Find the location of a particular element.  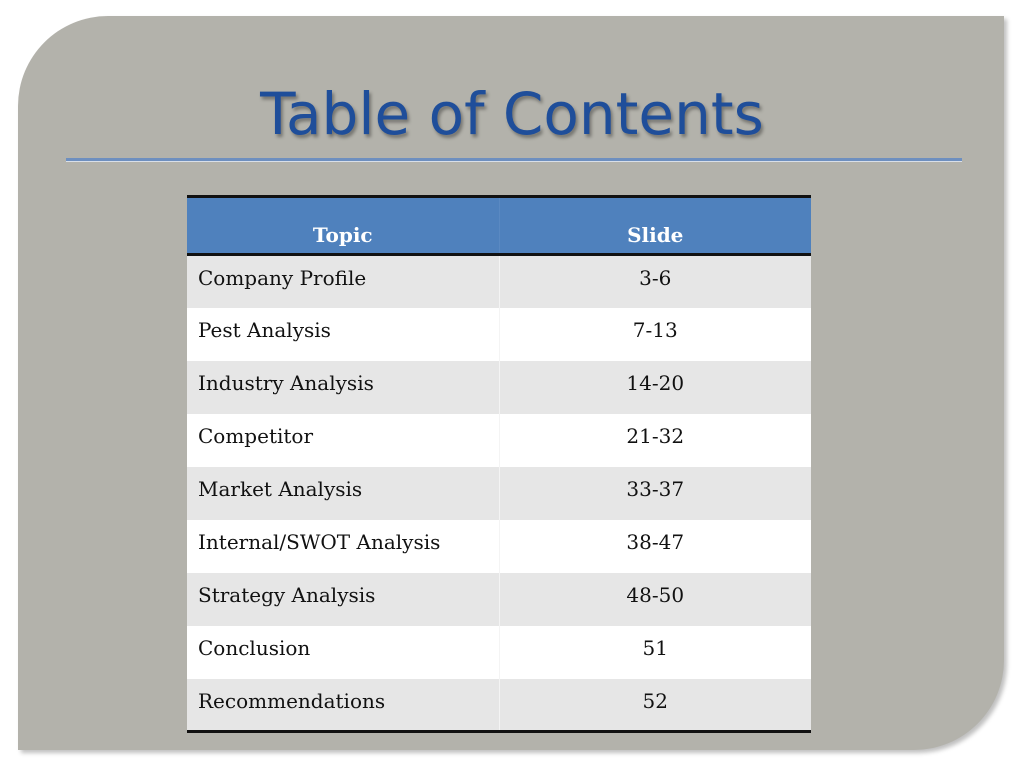

slide-title: Table of Contents is located at coordinates (512, 114).